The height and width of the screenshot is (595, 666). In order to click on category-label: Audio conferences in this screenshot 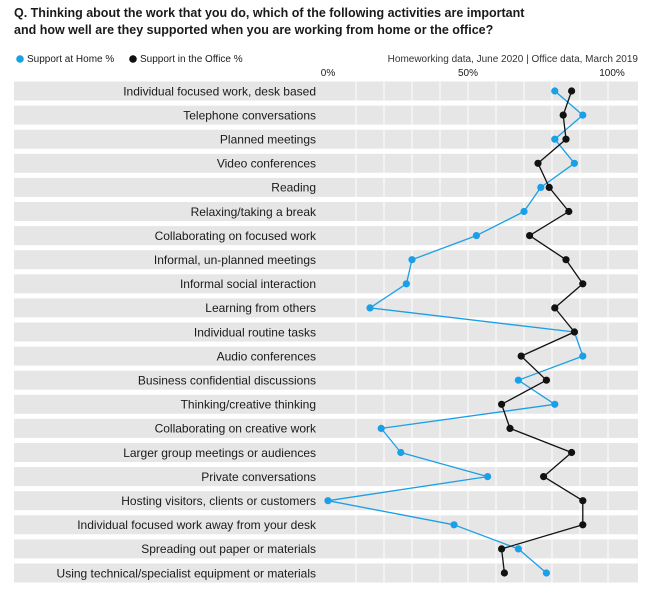, I will do `click(266, 356)`.